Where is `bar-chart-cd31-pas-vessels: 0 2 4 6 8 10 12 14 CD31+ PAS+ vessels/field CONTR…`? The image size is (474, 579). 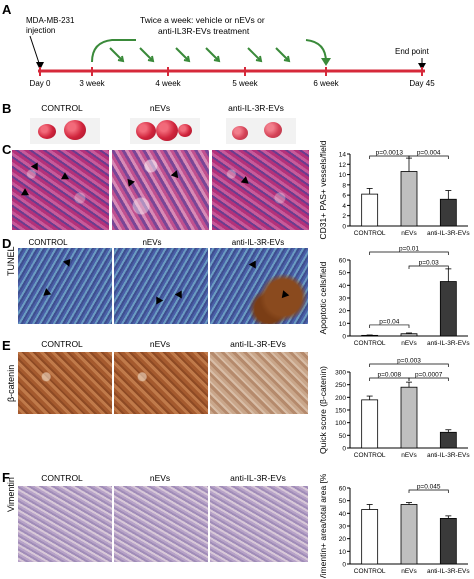
bar-chart-cd31-pas-vessels: 0 2 4 6 8 10 12 14 CD31+ PAS+ vessels/field CONTR… is located at coordinates (394, 189).